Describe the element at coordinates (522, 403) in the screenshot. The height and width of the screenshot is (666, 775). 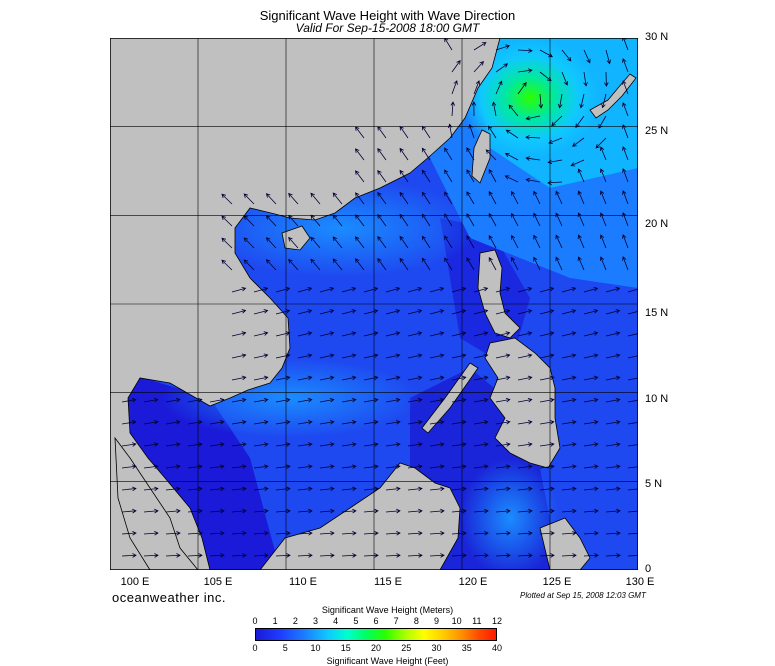
I see `land-visayas-mindanao` at that location.